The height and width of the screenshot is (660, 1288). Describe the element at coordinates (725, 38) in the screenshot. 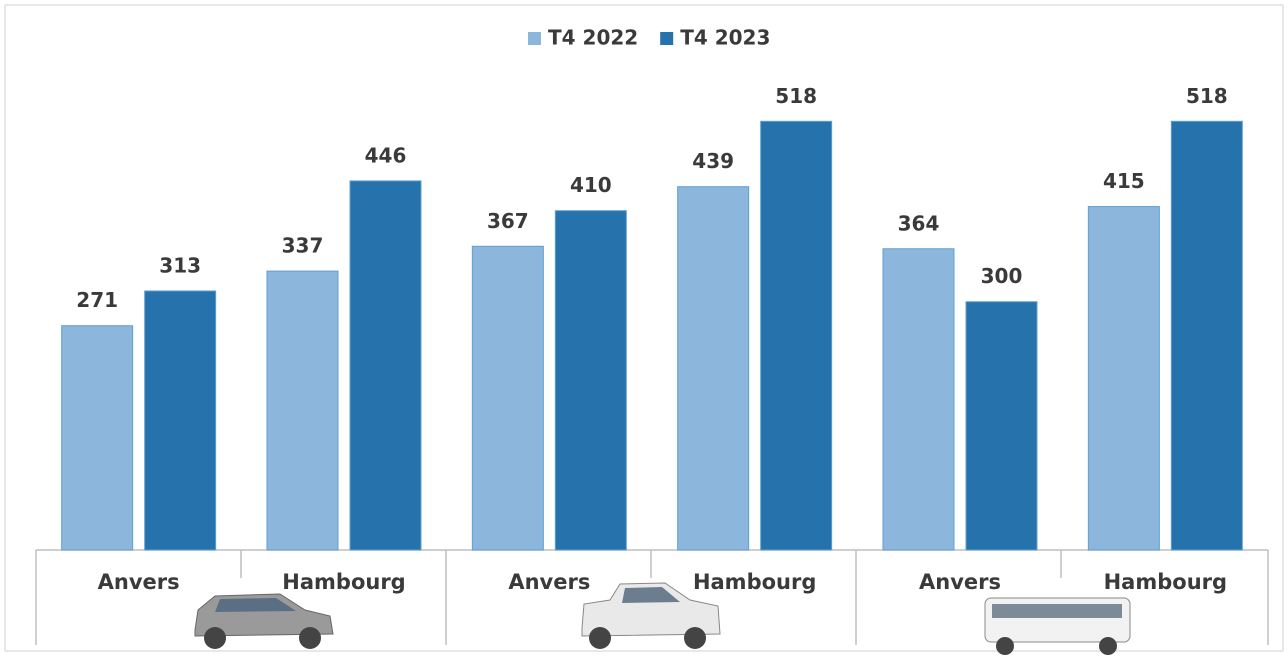

I see `legend-label: T4 2023` at that location.